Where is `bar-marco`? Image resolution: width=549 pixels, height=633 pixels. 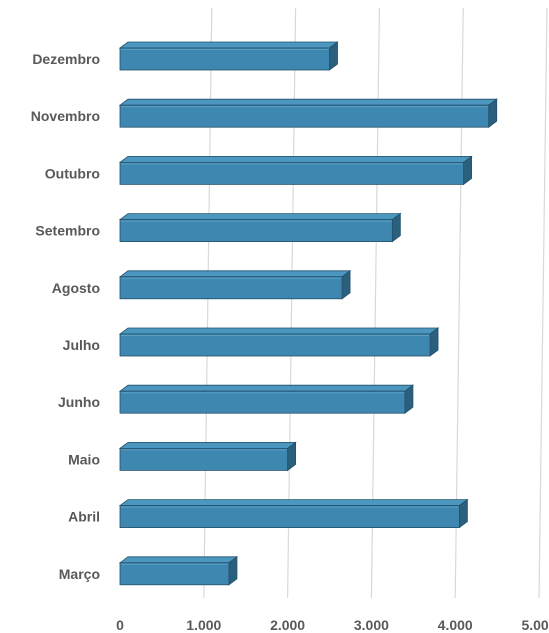 bar-marco is located at coordinates (178, 570).